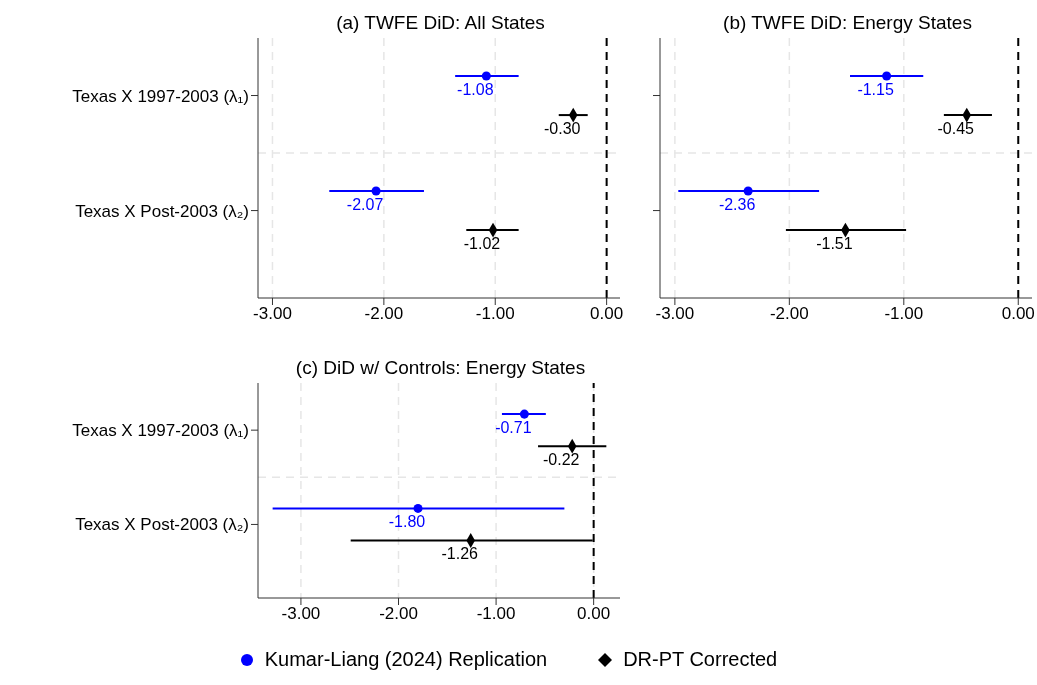 Image resolution: width=1037 pixels, height=685 pixels. I want to click on data-label: -0.30, so click(562, 129).